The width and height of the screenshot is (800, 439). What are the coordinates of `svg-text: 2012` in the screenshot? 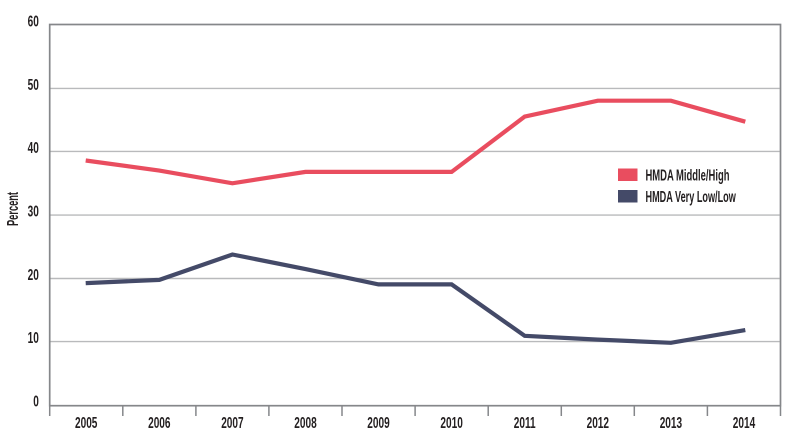 It's located at (598, 422).